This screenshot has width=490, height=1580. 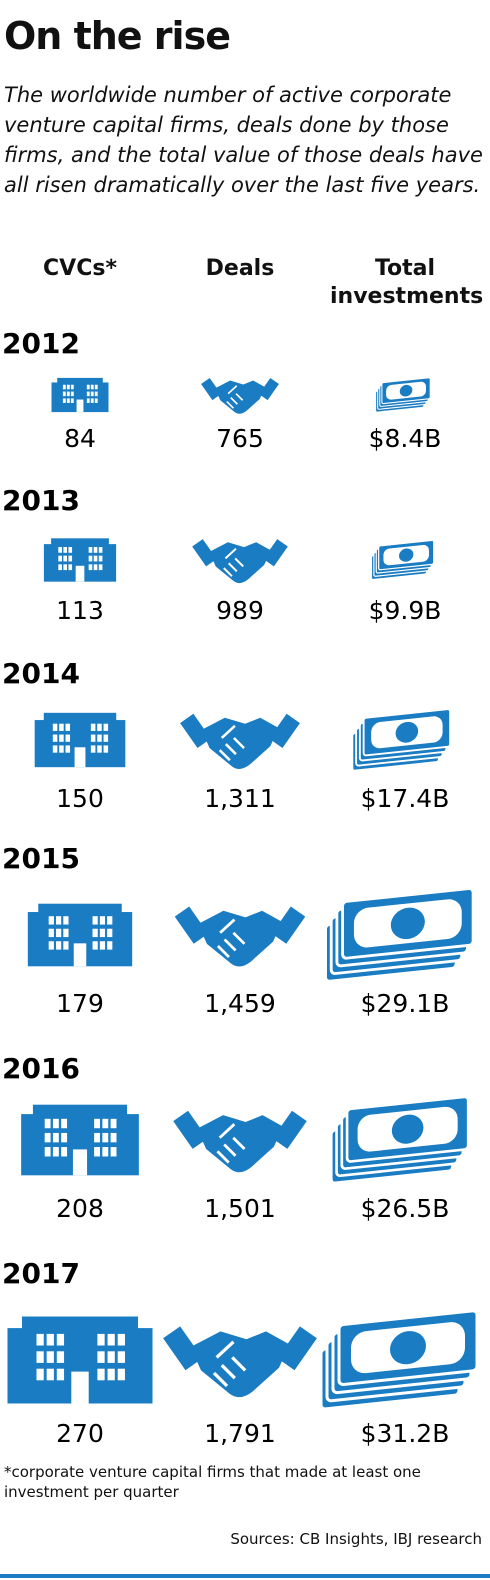 I want to click on column-header: CVCs*, so click(x=80, y=268).